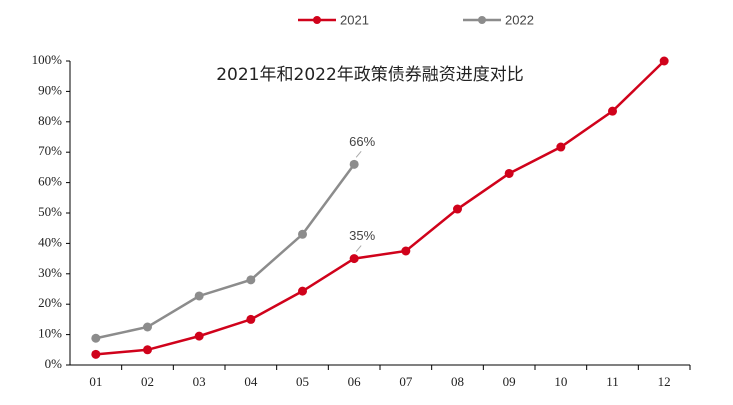  Describe the element at coordinates (95, 381) in the screenshot. I see `x-tick-label: 01` at that location.